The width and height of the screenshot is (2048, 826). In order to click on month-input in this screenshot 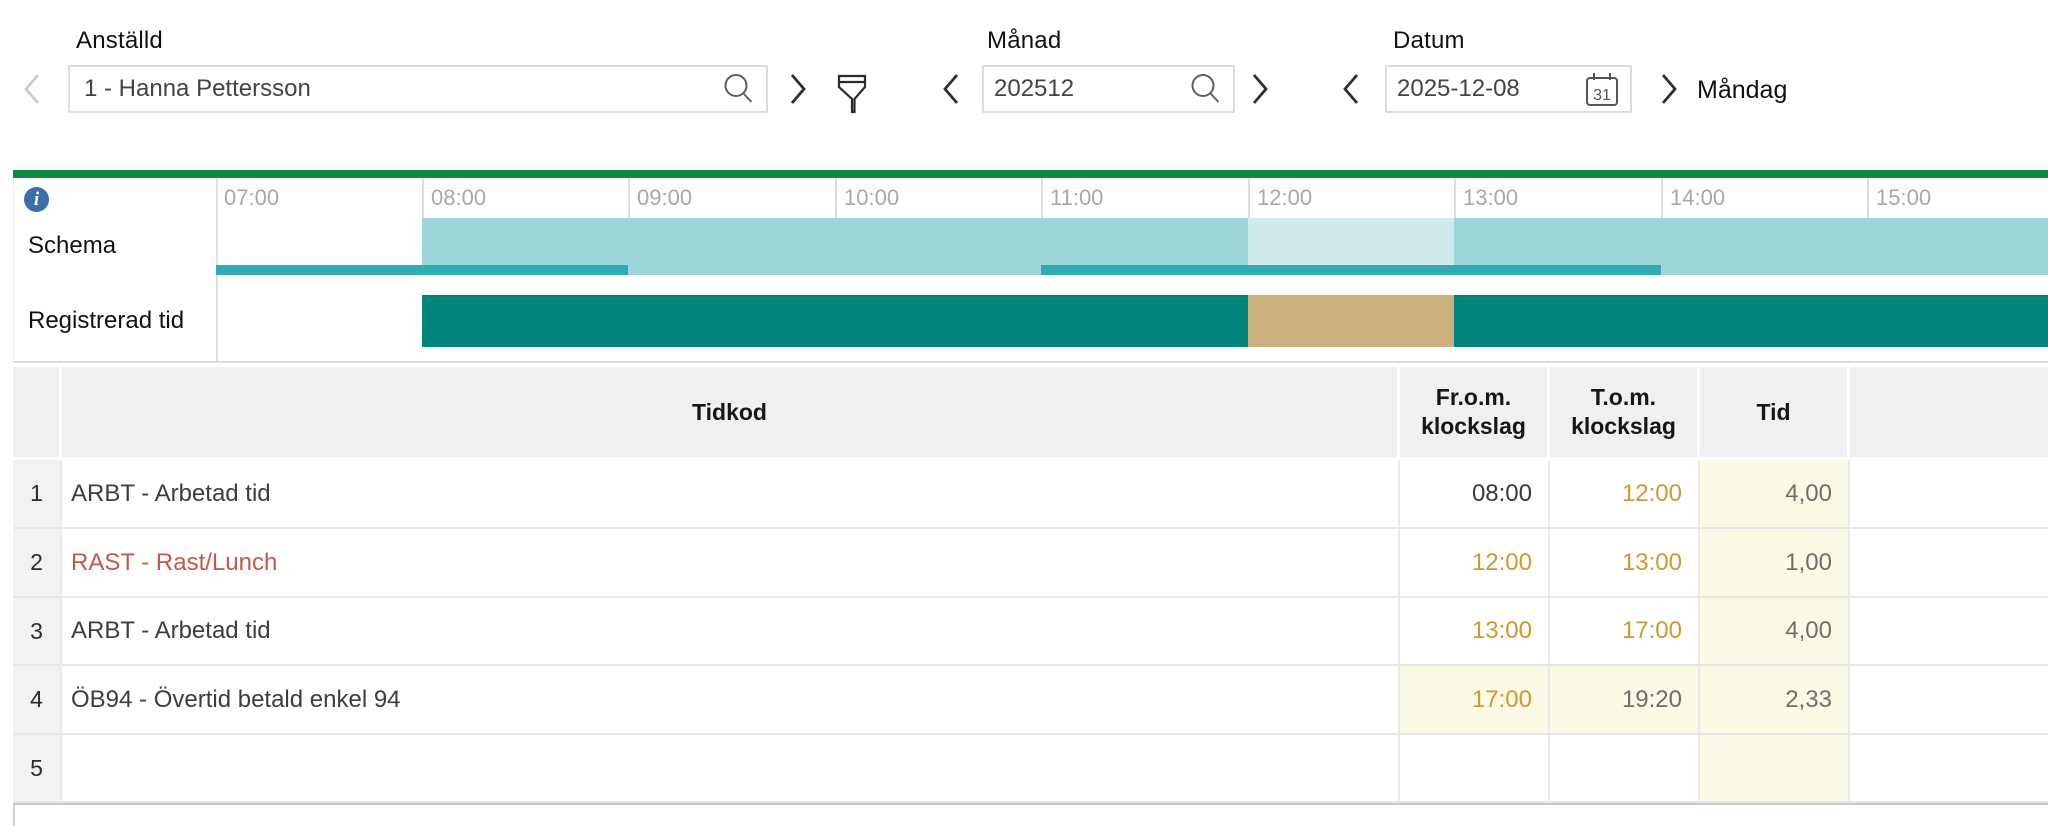, I will do `click(1108, 89)`.